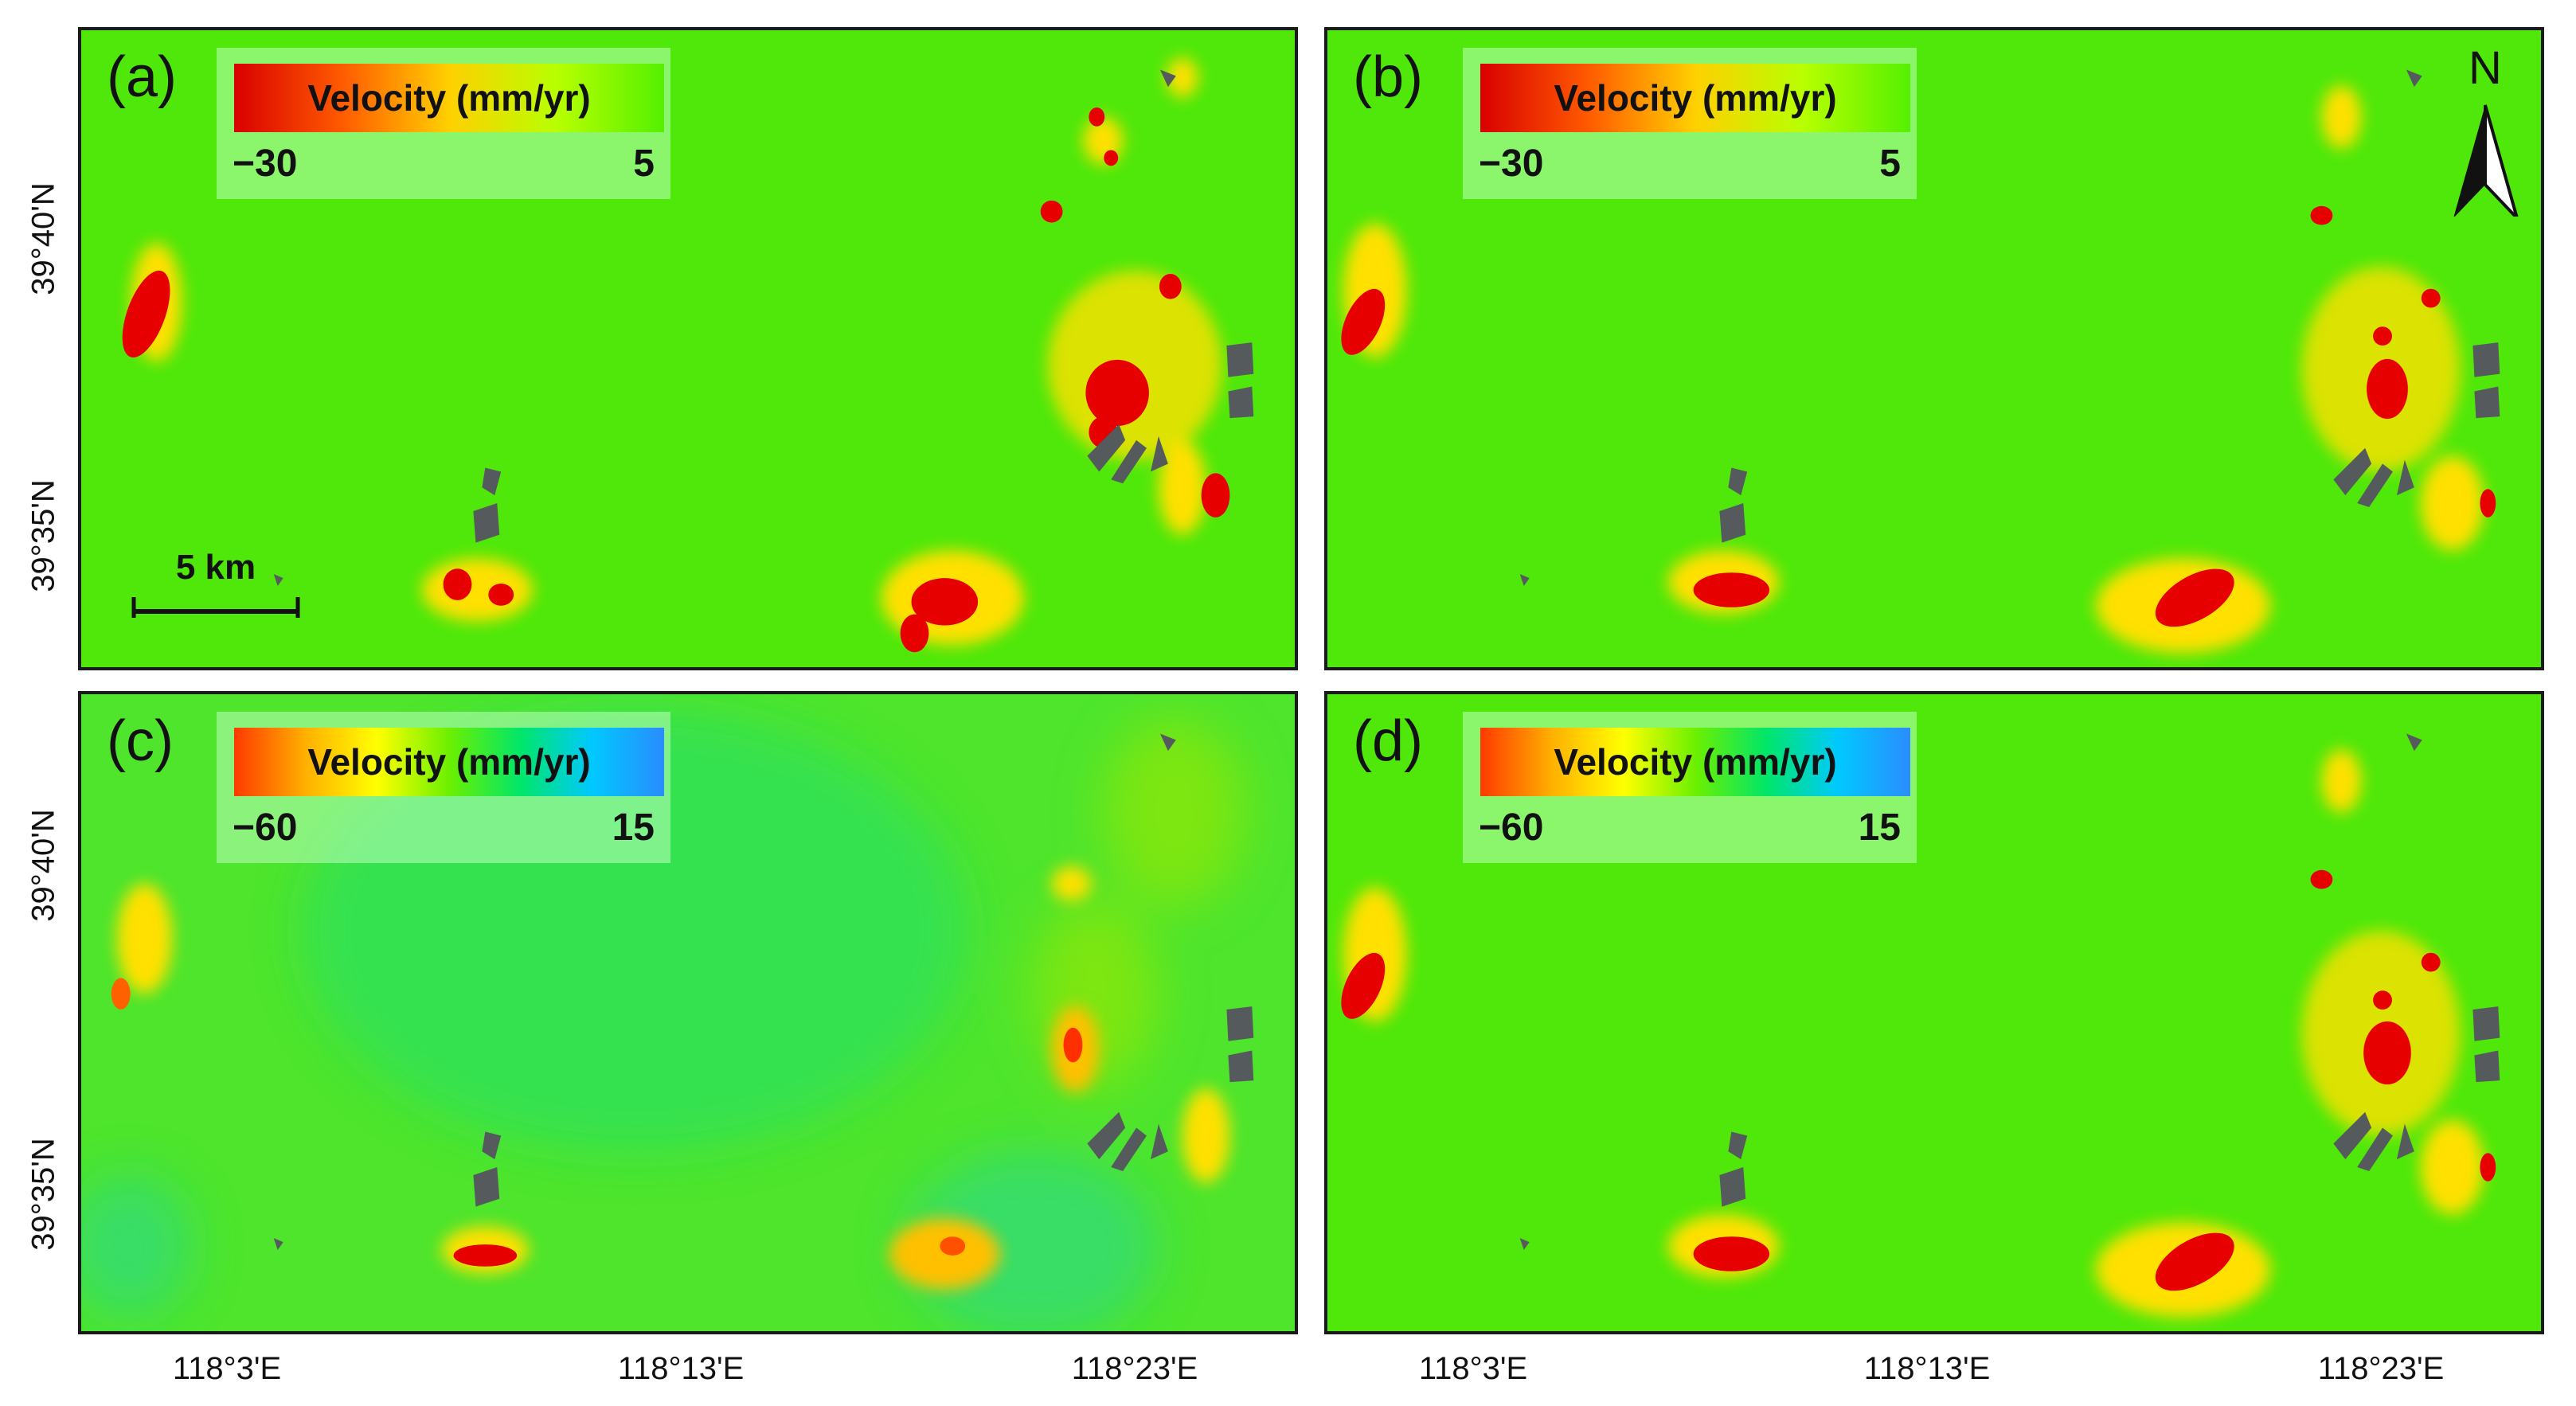  Describe the element at coordinates (215, 607) in the screenshot. I see `scale-bar-line` at that location.